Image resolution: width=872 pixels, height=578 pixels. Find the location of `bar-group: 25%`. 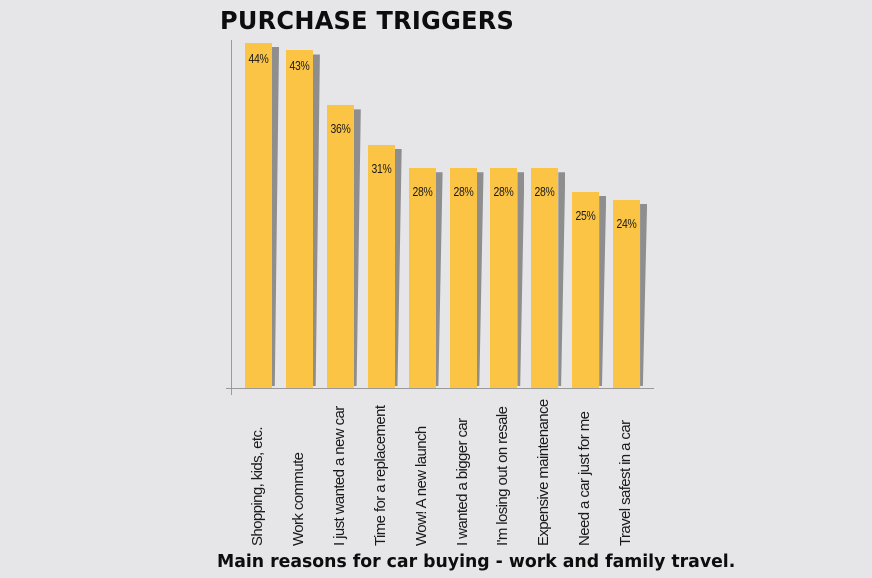

bar-group: 25% is located at coordinates (592, 289).